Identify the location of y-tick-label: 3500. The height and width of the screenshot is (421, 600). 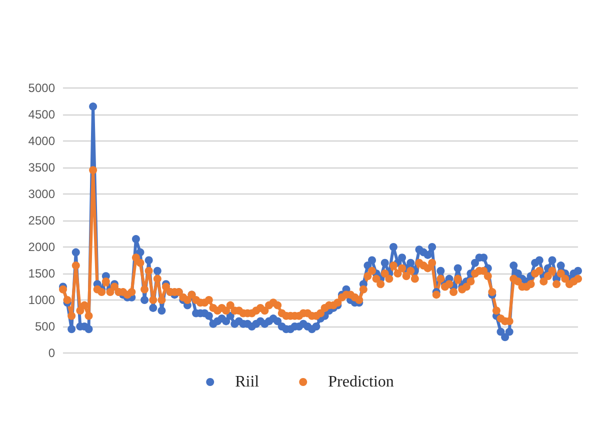
(42, 167).